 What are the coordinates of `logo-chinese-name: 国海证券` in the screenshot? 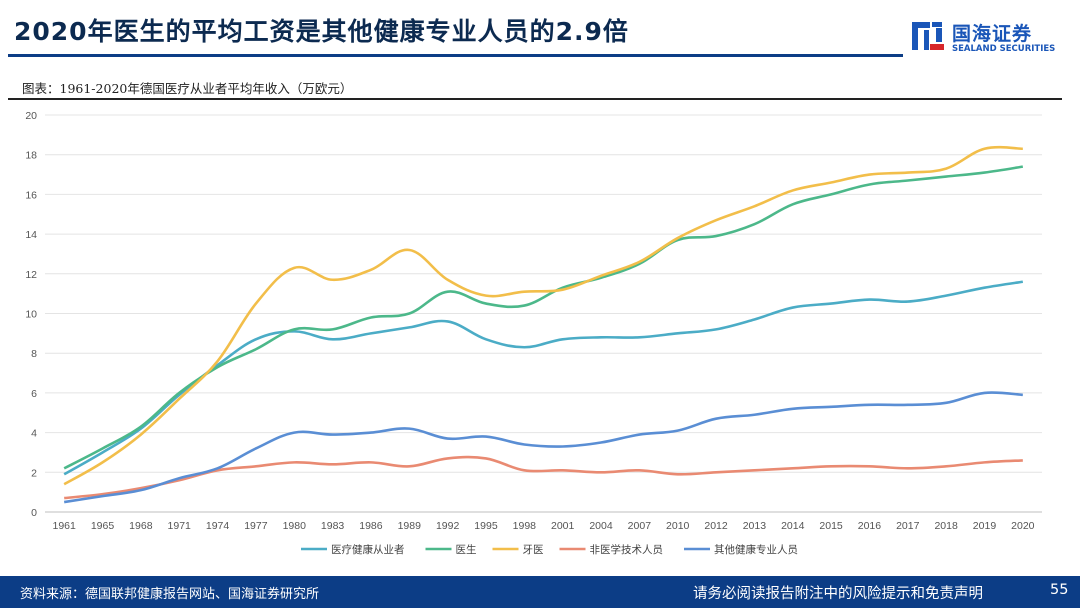 It's located at (992, 34).